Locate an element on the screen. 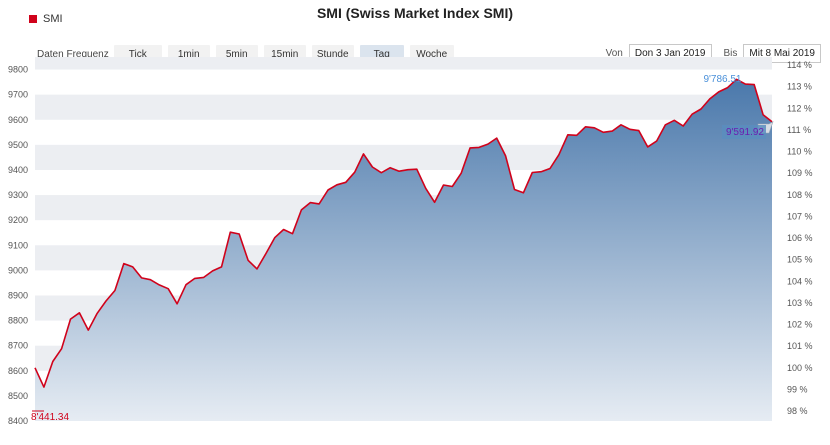 The image size is (830, 445). y-tick-label: 9400 is located at coordinates (18, 170).